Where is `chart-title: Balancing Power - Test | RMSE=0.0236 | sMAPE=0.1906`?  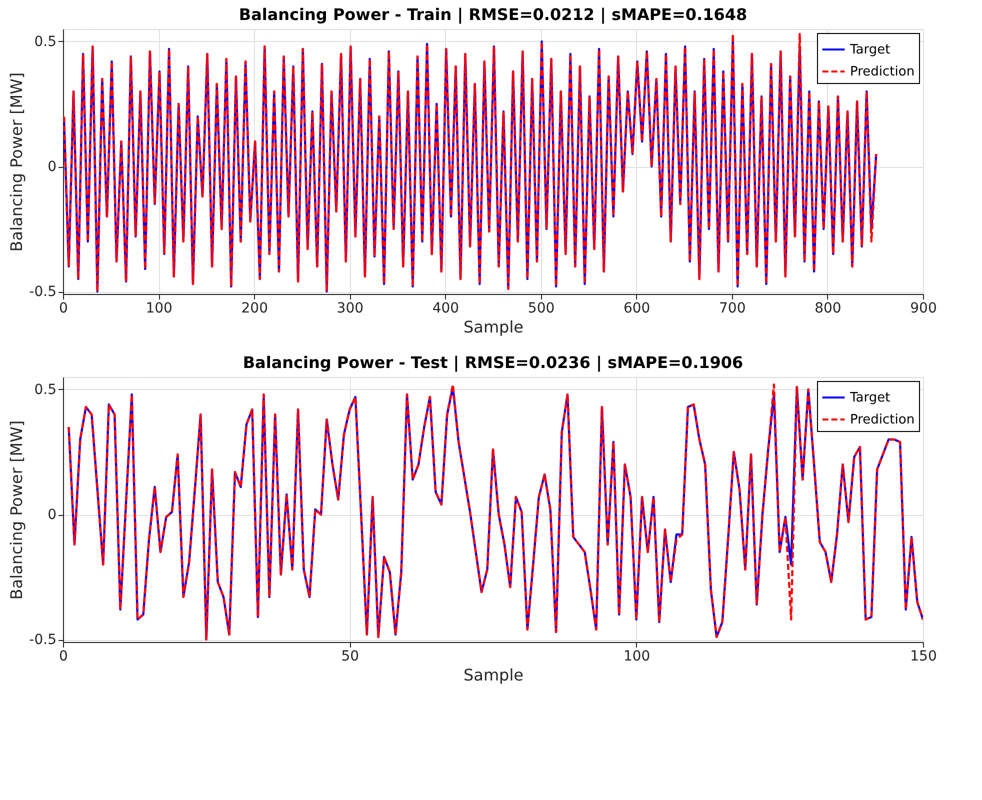 chart-title: Balancing Power - Test | RMSE=0.0236 | sMAPE=0.1906 is located at coordinates (493, 362).